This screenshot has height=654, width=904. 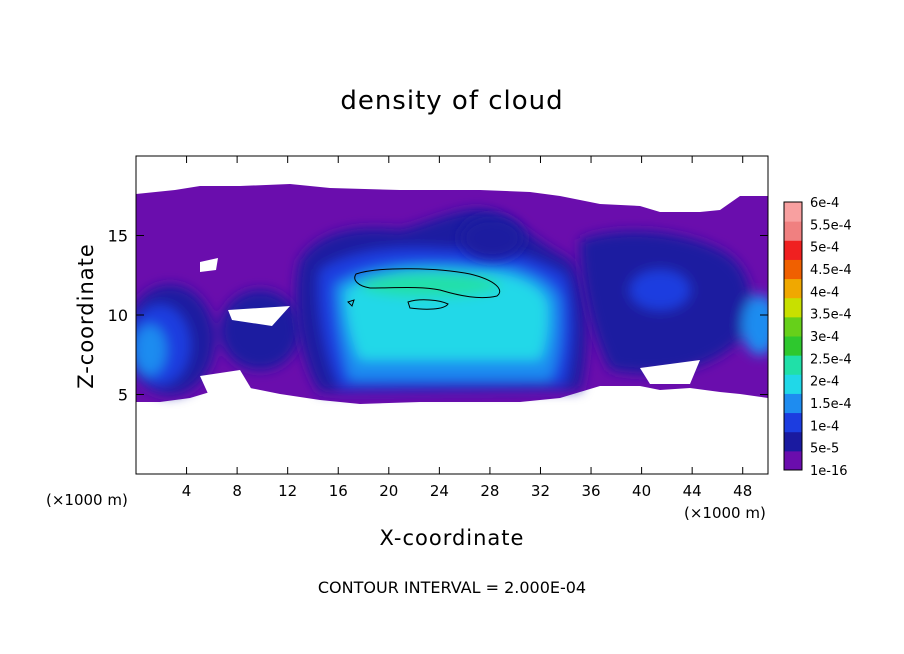 I want to click on colorbar-label: 1e-16, so click(x=829, y=471).